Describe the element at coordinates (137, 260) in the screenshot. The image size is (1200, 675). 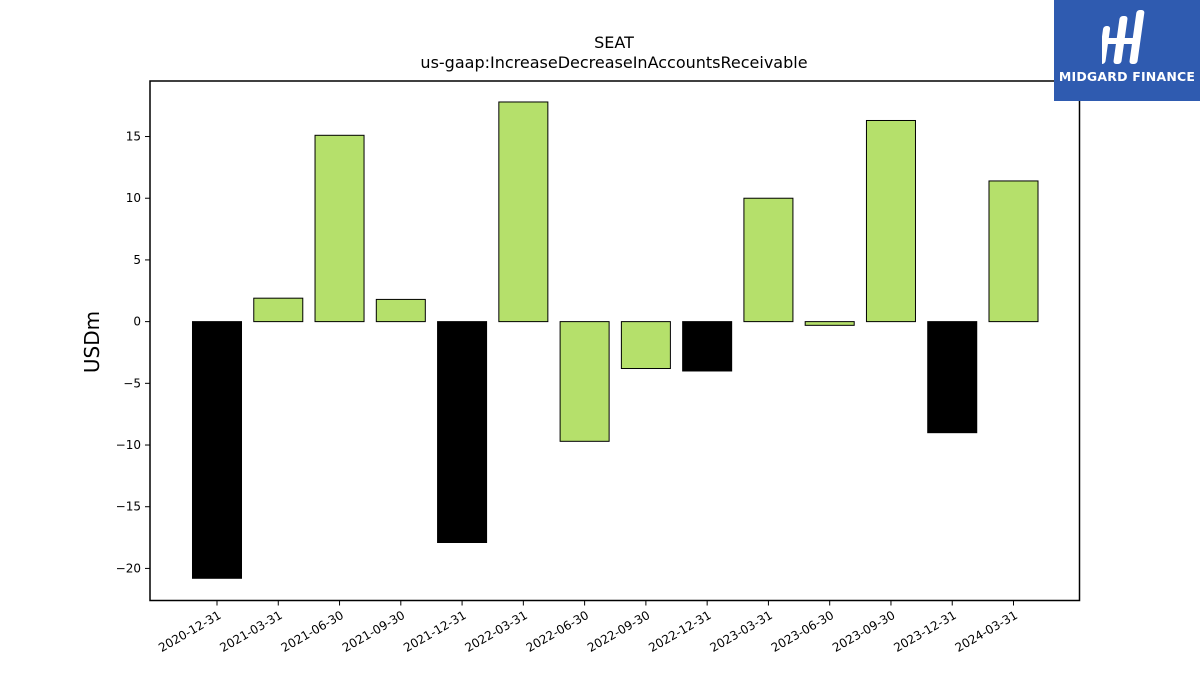
I see `y-tick-label: 5` at that location.